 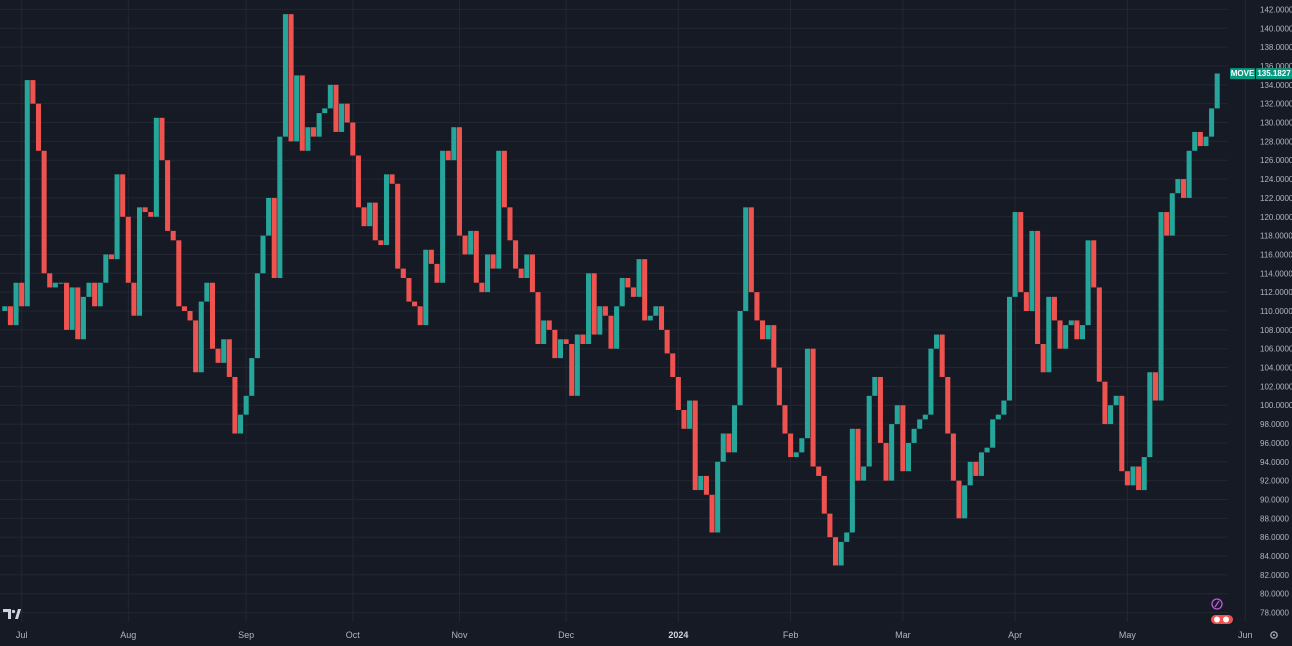 I want to click on x-tick-label: Oct, so click(x=353, y=635).